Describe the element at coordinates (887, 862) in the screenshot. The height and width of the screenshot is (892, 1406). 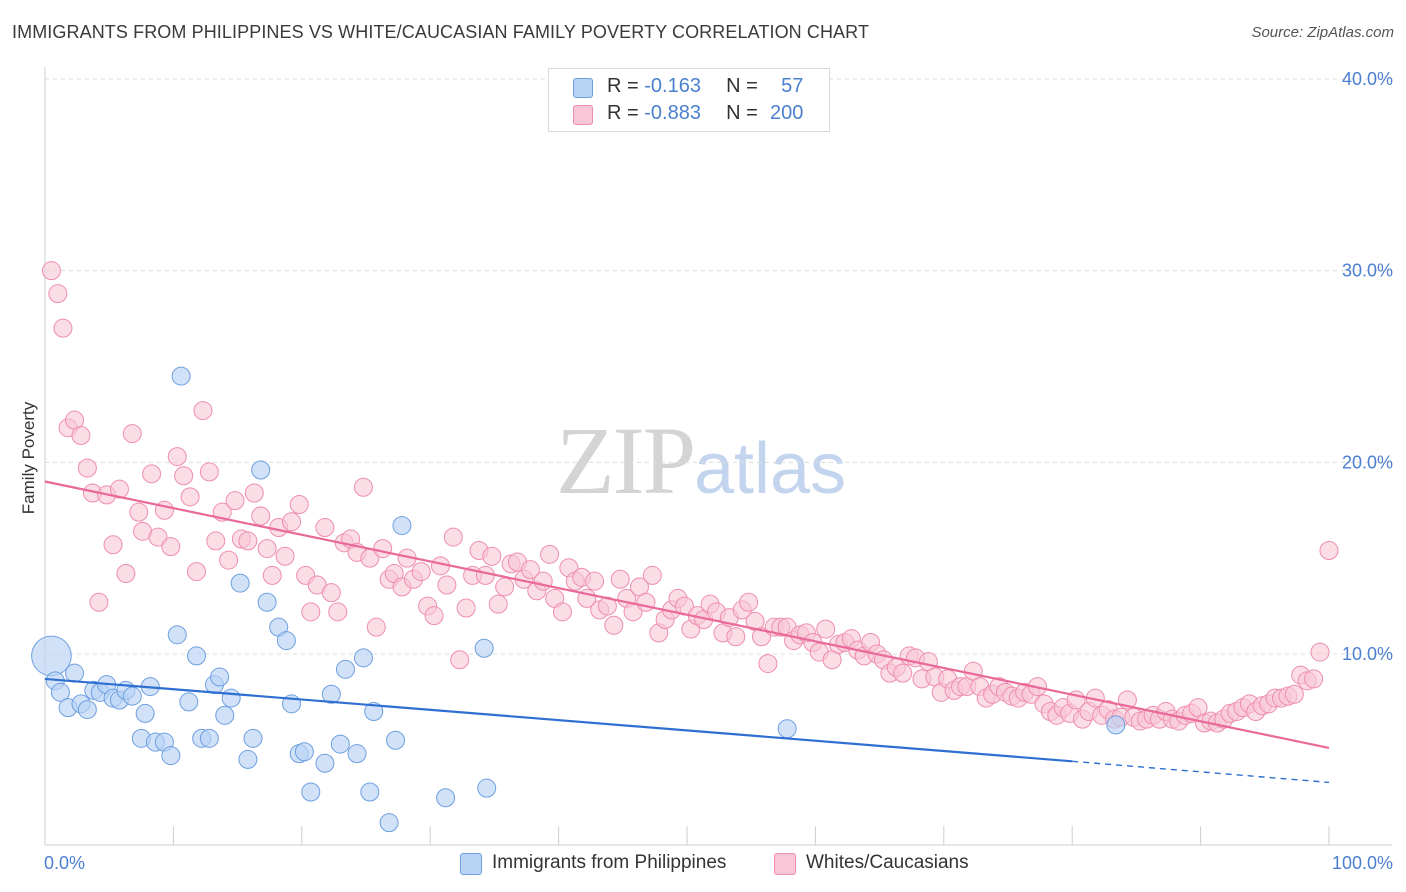
I see `bottom-legend-label-whites: Whites/Caucasians` at that location.